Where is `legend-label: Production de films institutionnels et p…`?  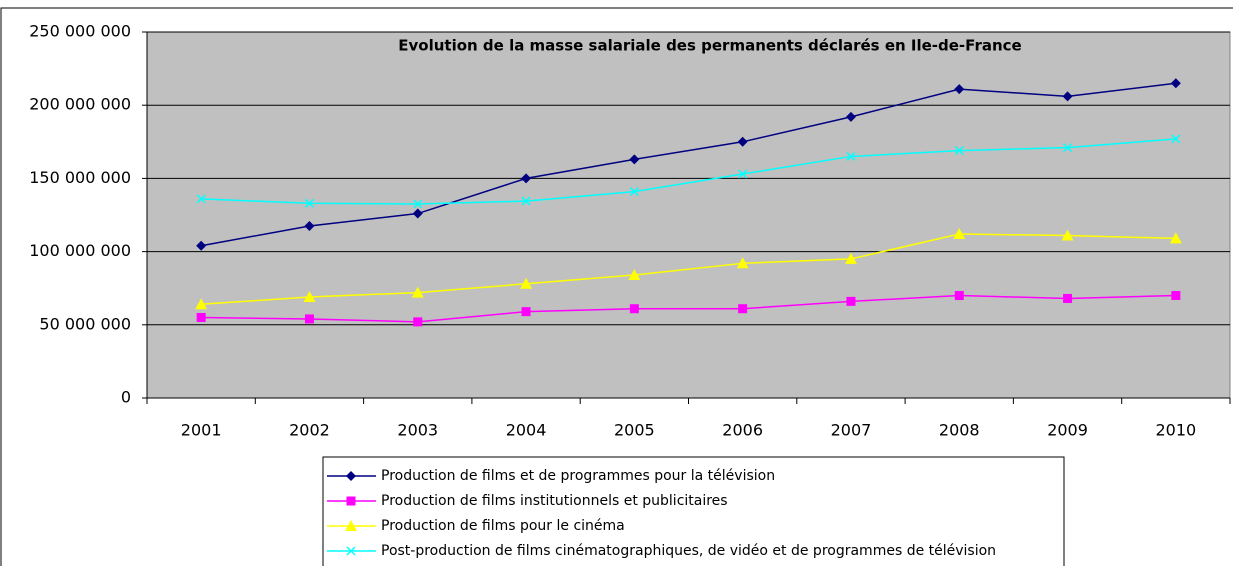 legend-label: Production de films institutionnels et p… is located at coordinates (554, 501).